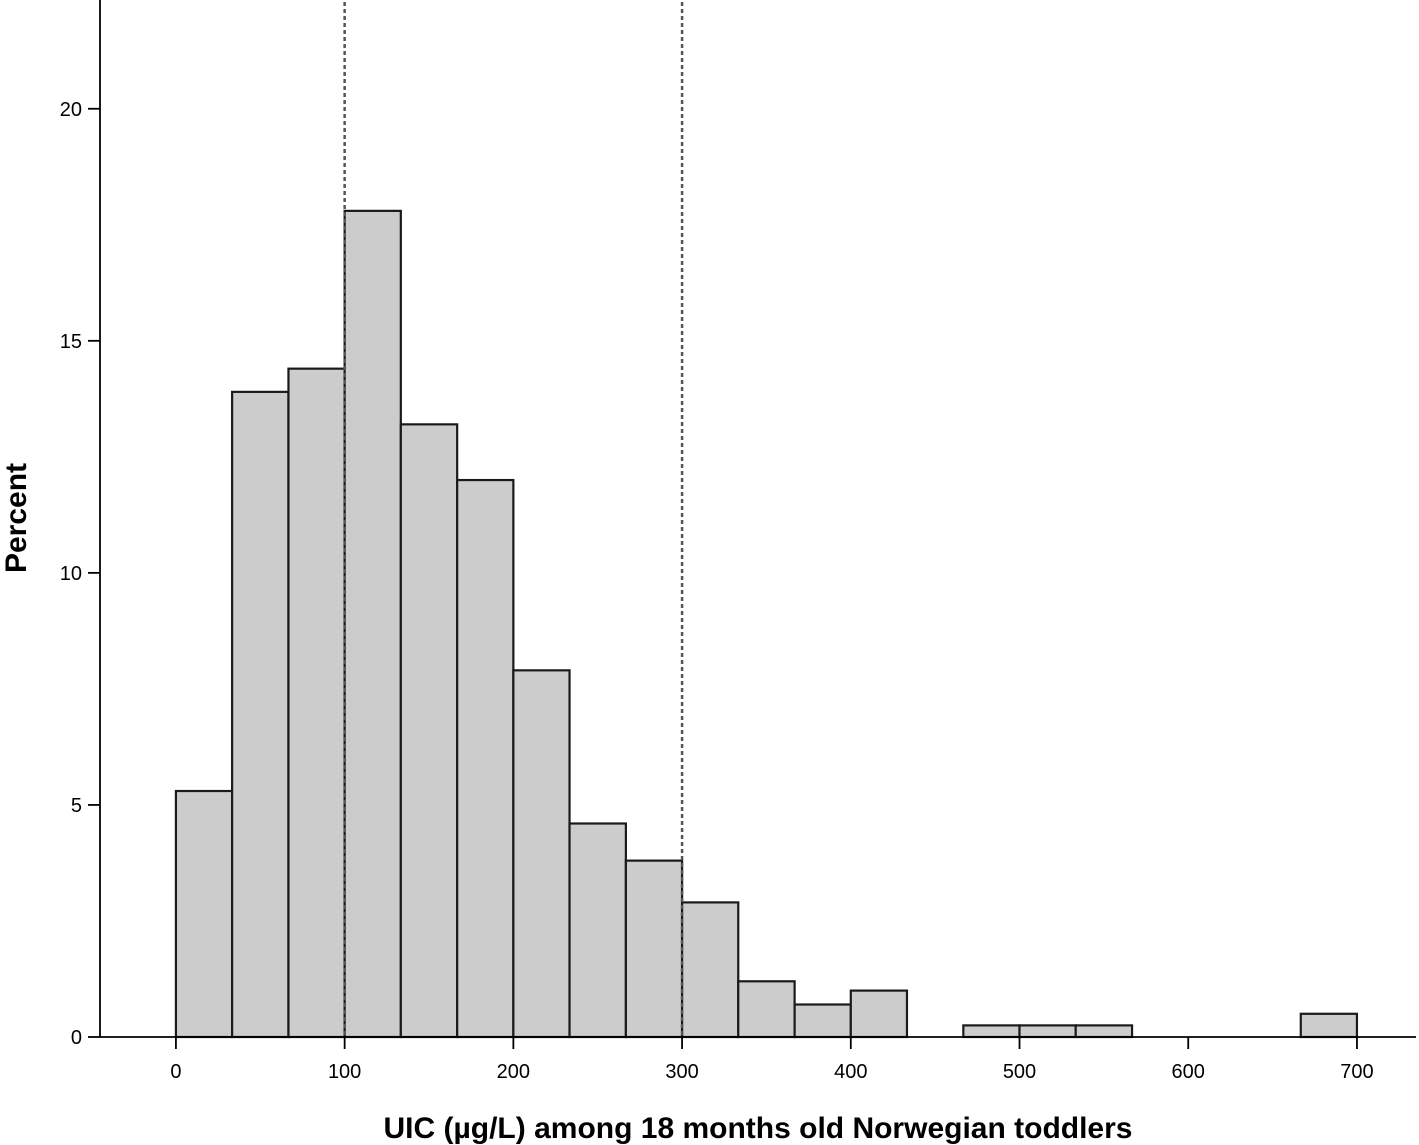  I want to click on y-tick-label-0: 0, so click(76, 1038).